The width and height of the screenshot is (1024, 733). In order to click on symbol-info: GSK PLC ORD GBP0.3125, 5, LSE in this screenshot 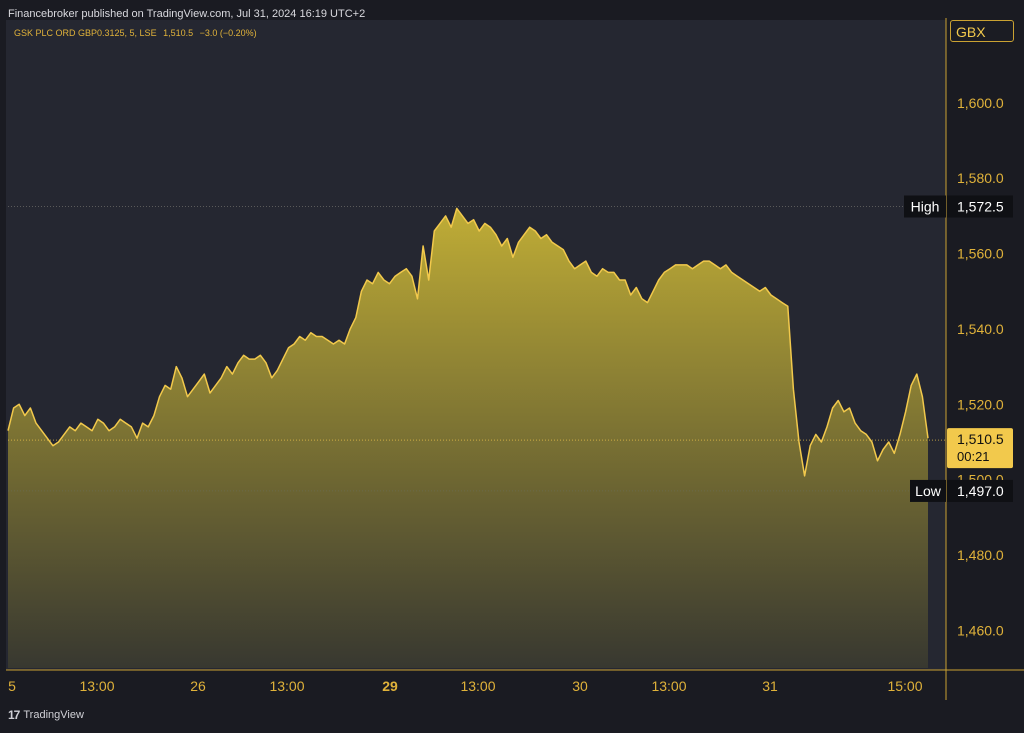, I will do `click(85, 33)`.